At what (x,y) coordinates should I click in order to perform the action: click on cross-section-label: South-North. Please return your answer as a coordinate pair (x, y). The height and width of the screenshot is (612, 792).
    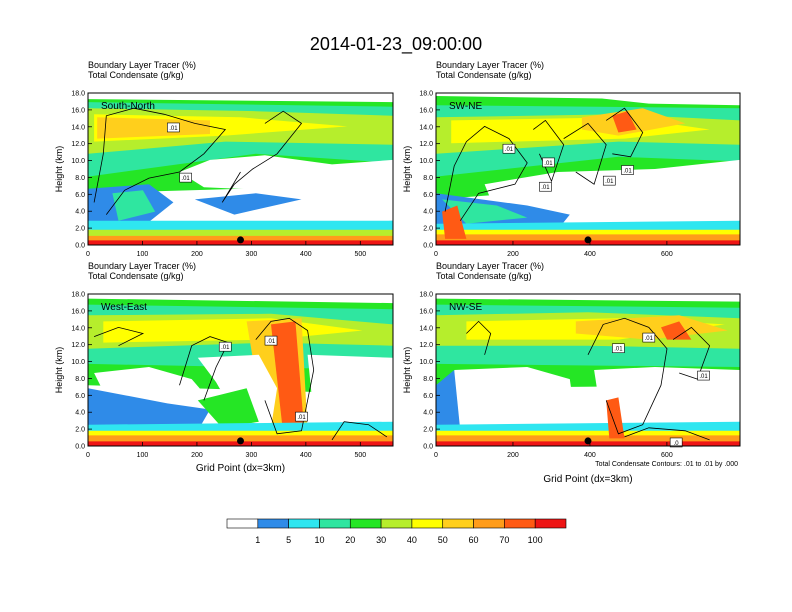
    Looking at the image, I should click on (128, 106).